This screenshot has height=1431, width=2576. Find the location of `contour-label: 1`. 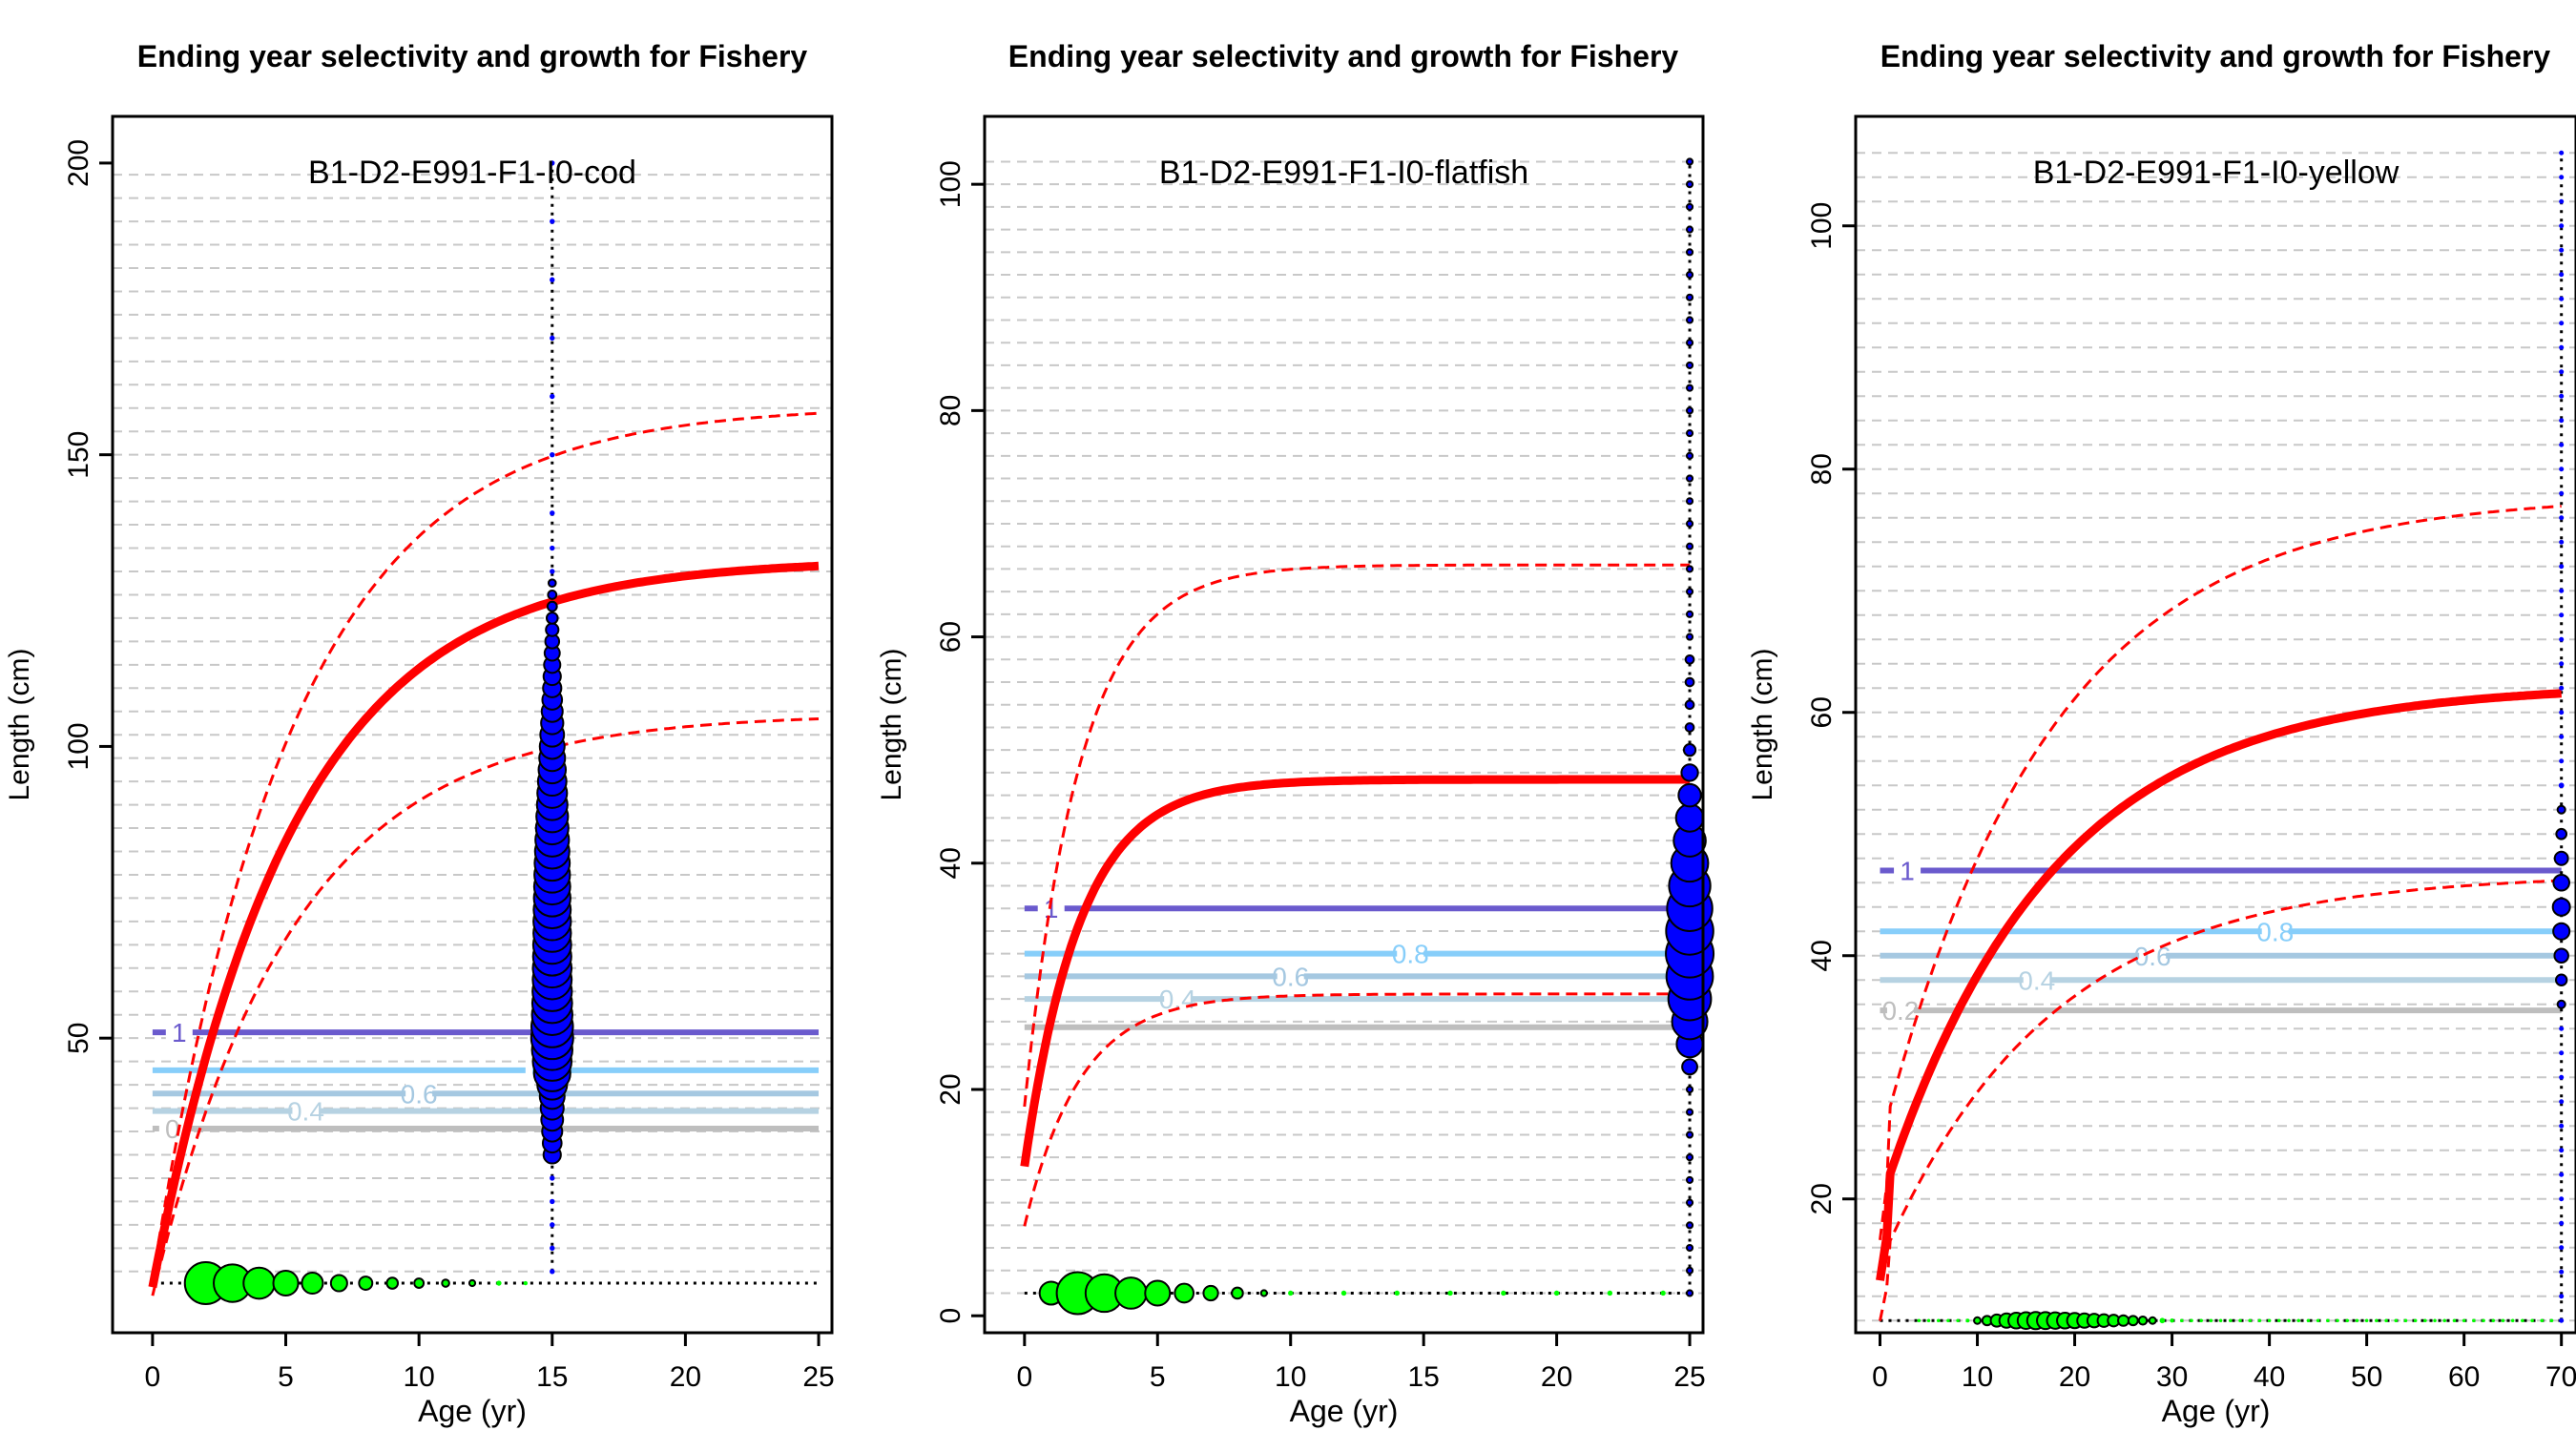

contour-label: 1 is located at coordinates (1907, 872).